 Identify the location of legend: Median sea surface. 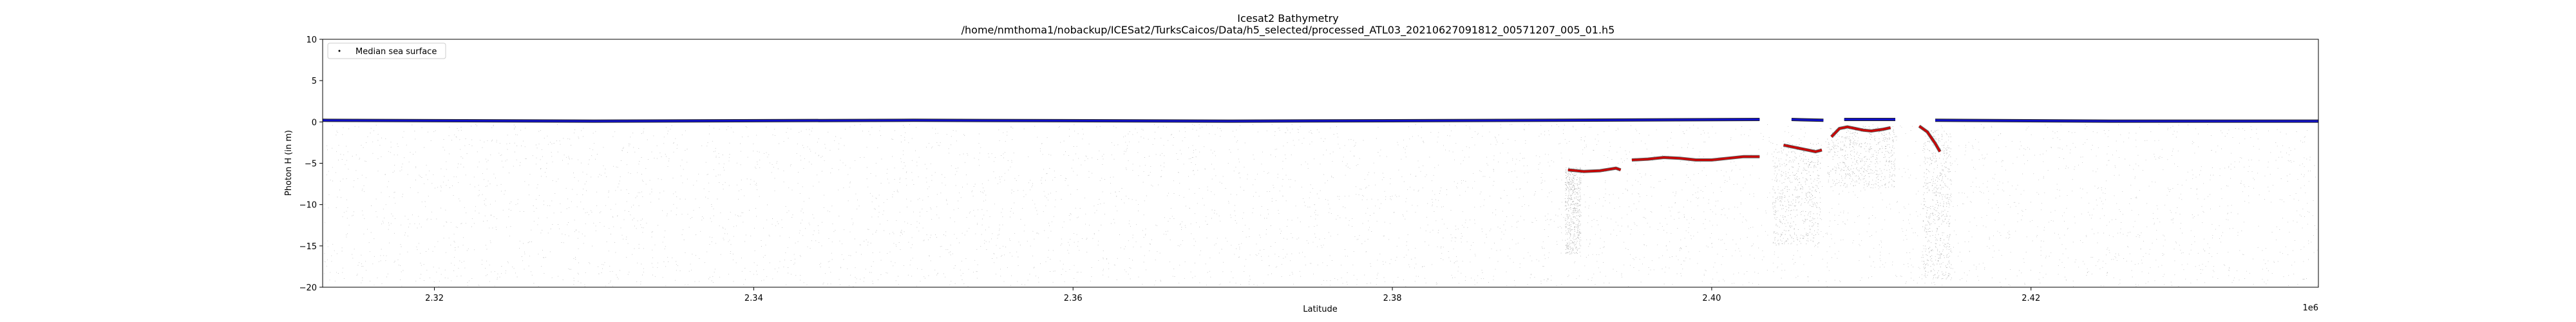
(386, 51).